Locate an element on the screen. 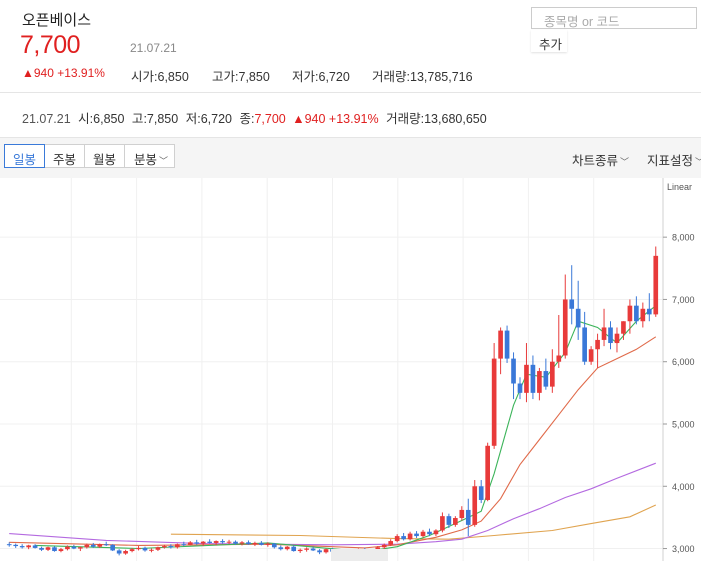 This screenshot has width=701, height=561. chart-type-label: 차트종류 is located at coordinates (595, 161).